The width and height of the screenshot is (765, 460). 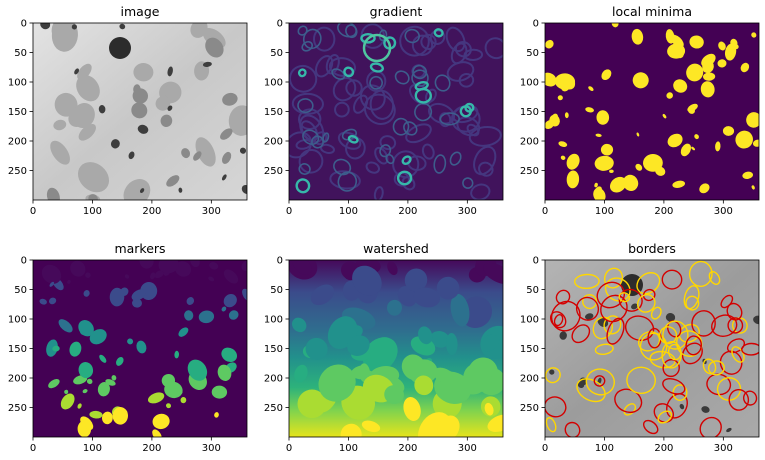 I want to click on large-nucleus, so click(x=120, y=48).